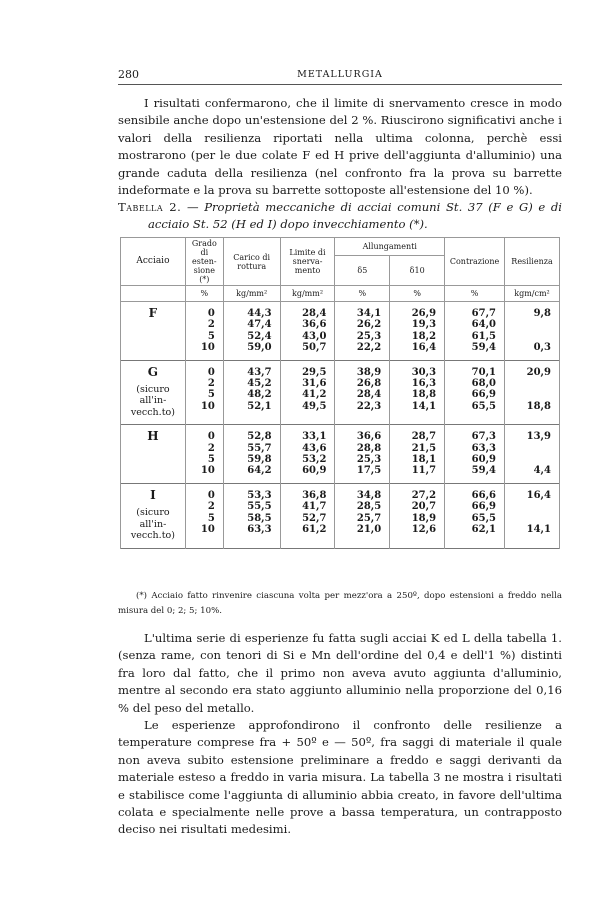  What do you see at coordinates (259, 336) in the screenshot?
I see `table-value: 52,4` at bounding box center [259, 336].